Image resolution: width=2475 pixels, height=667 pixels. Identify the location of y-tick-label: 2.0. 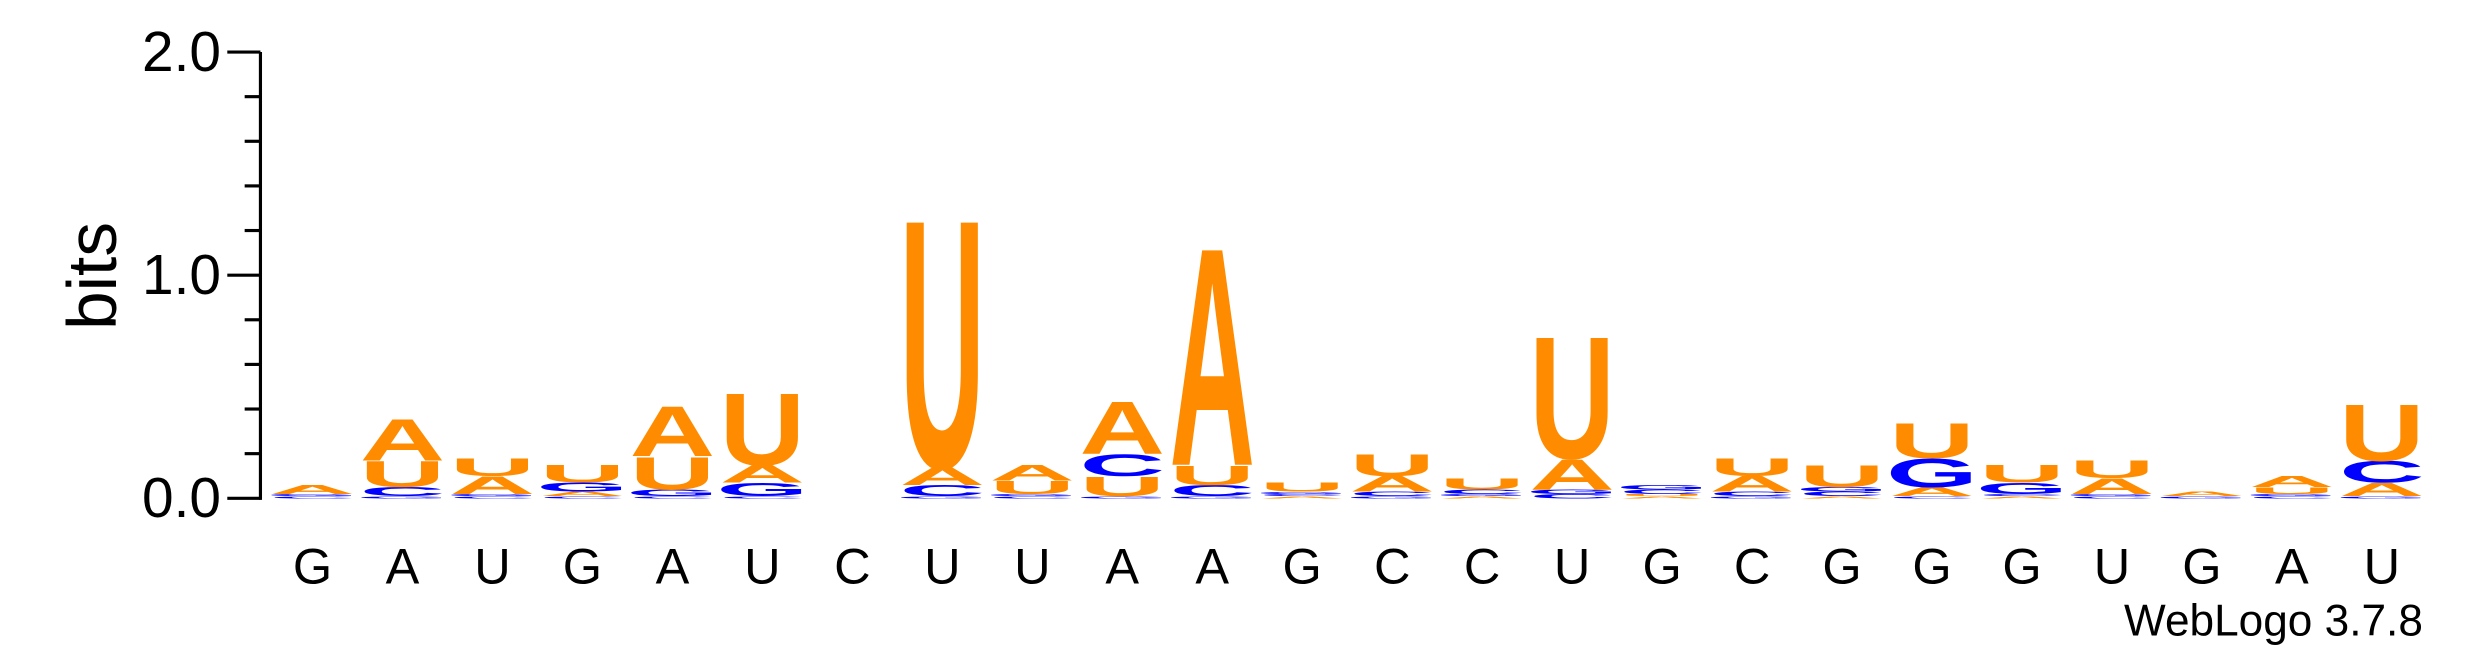
(181, 52).